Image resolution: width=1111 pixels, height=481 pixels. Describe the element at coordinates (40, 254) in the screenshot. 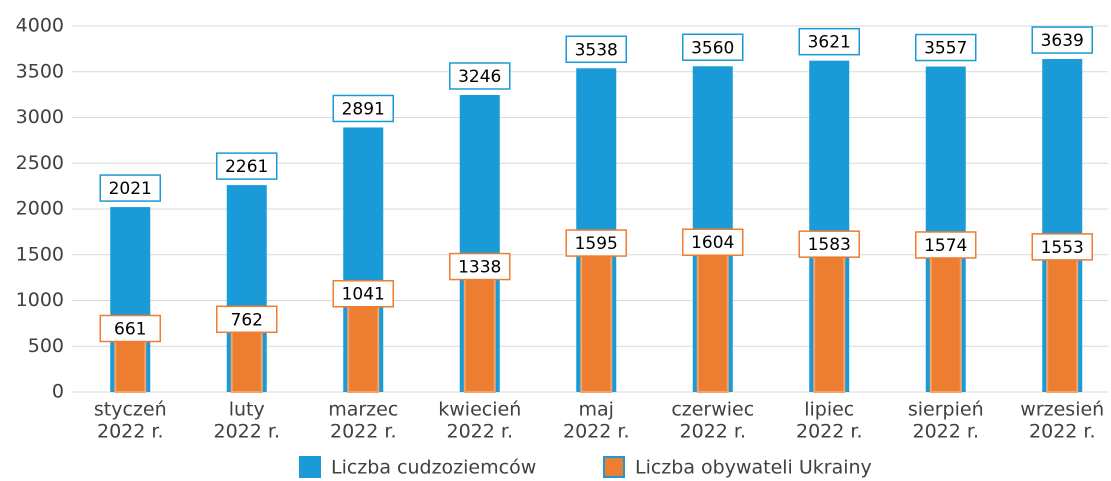

I see `y-tick-label: 1500` at that location.